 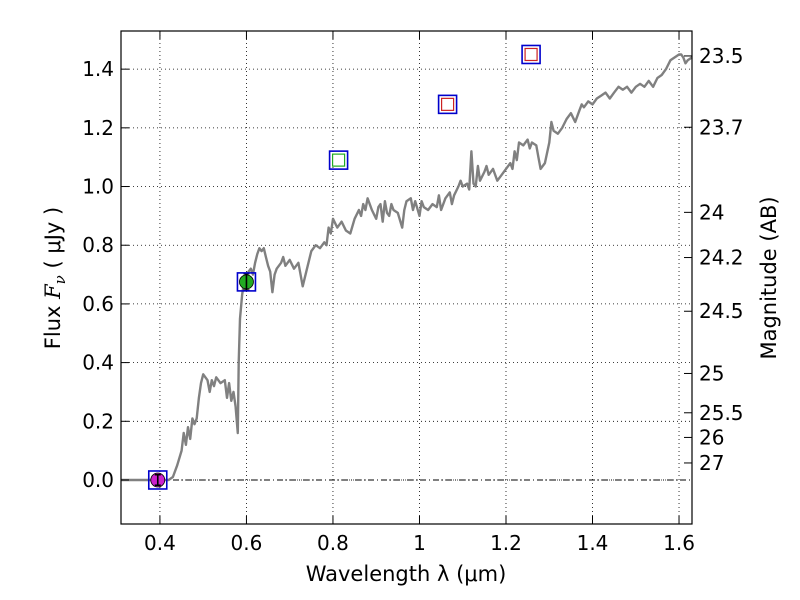 I want to click on x-tick-label: 1.4, so click(x=593, y=543).